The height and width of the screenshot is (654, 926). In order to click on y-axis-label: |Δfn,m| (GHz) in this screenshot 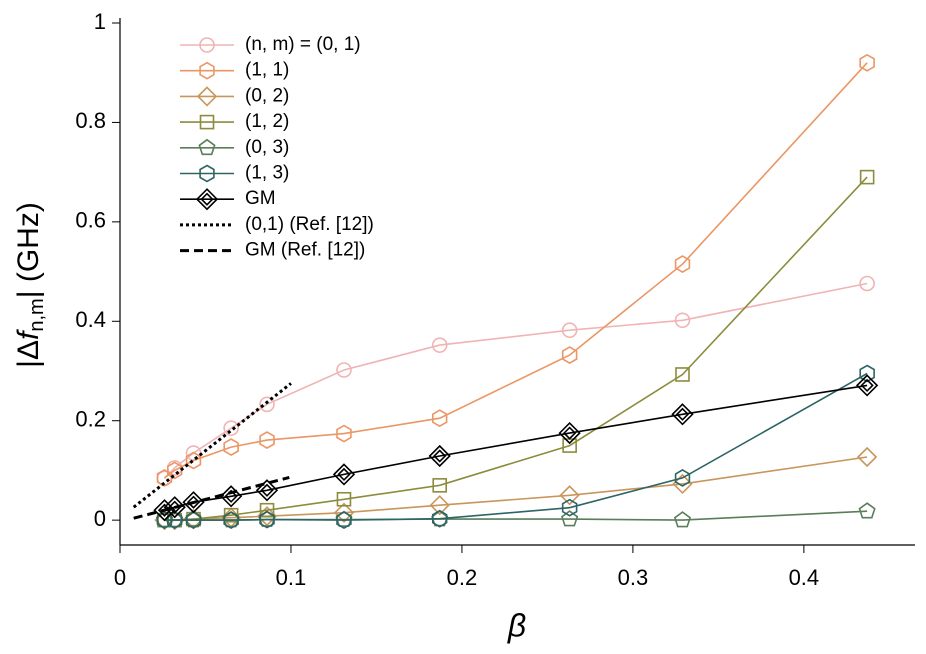, I will do `click(30, 285)`.